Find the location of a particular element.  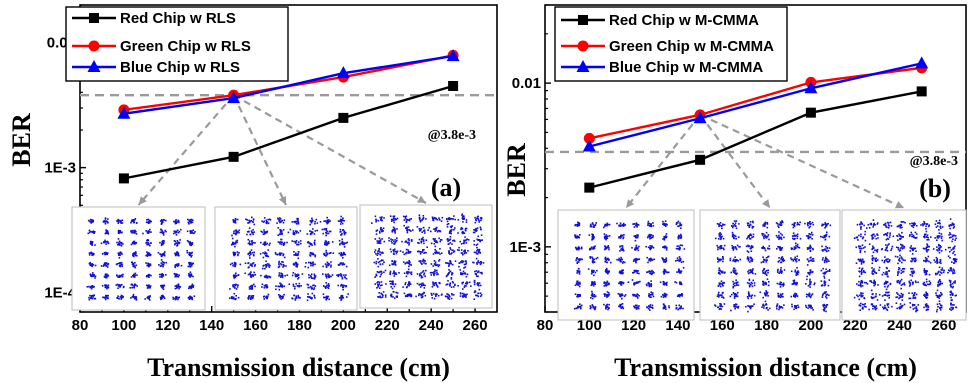

x-tick-label: 220 is located at coordinates (387, 325).